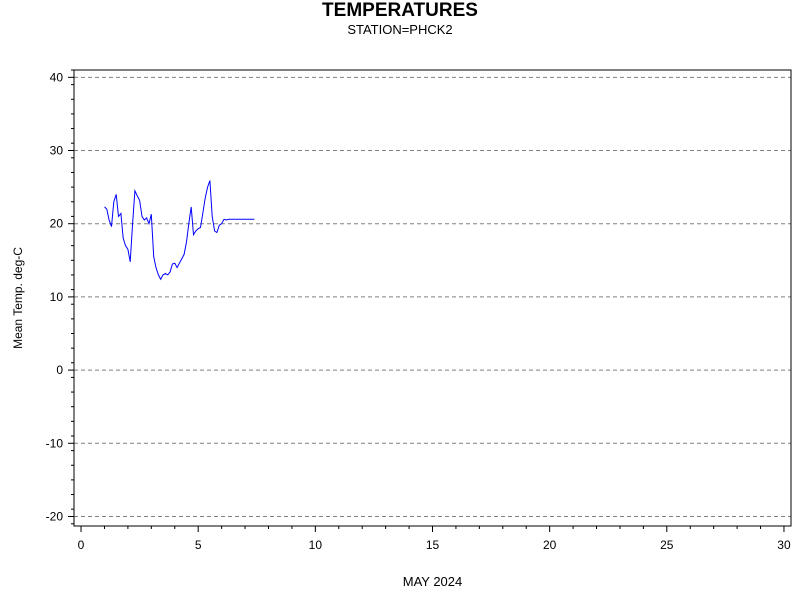 Image resolution: width=800 pixels, height=600 pixels. What do you see at coordinates (81, 545) in the screenshot?
I see `x-tick-label: 0` at bounding box center [81, 545].